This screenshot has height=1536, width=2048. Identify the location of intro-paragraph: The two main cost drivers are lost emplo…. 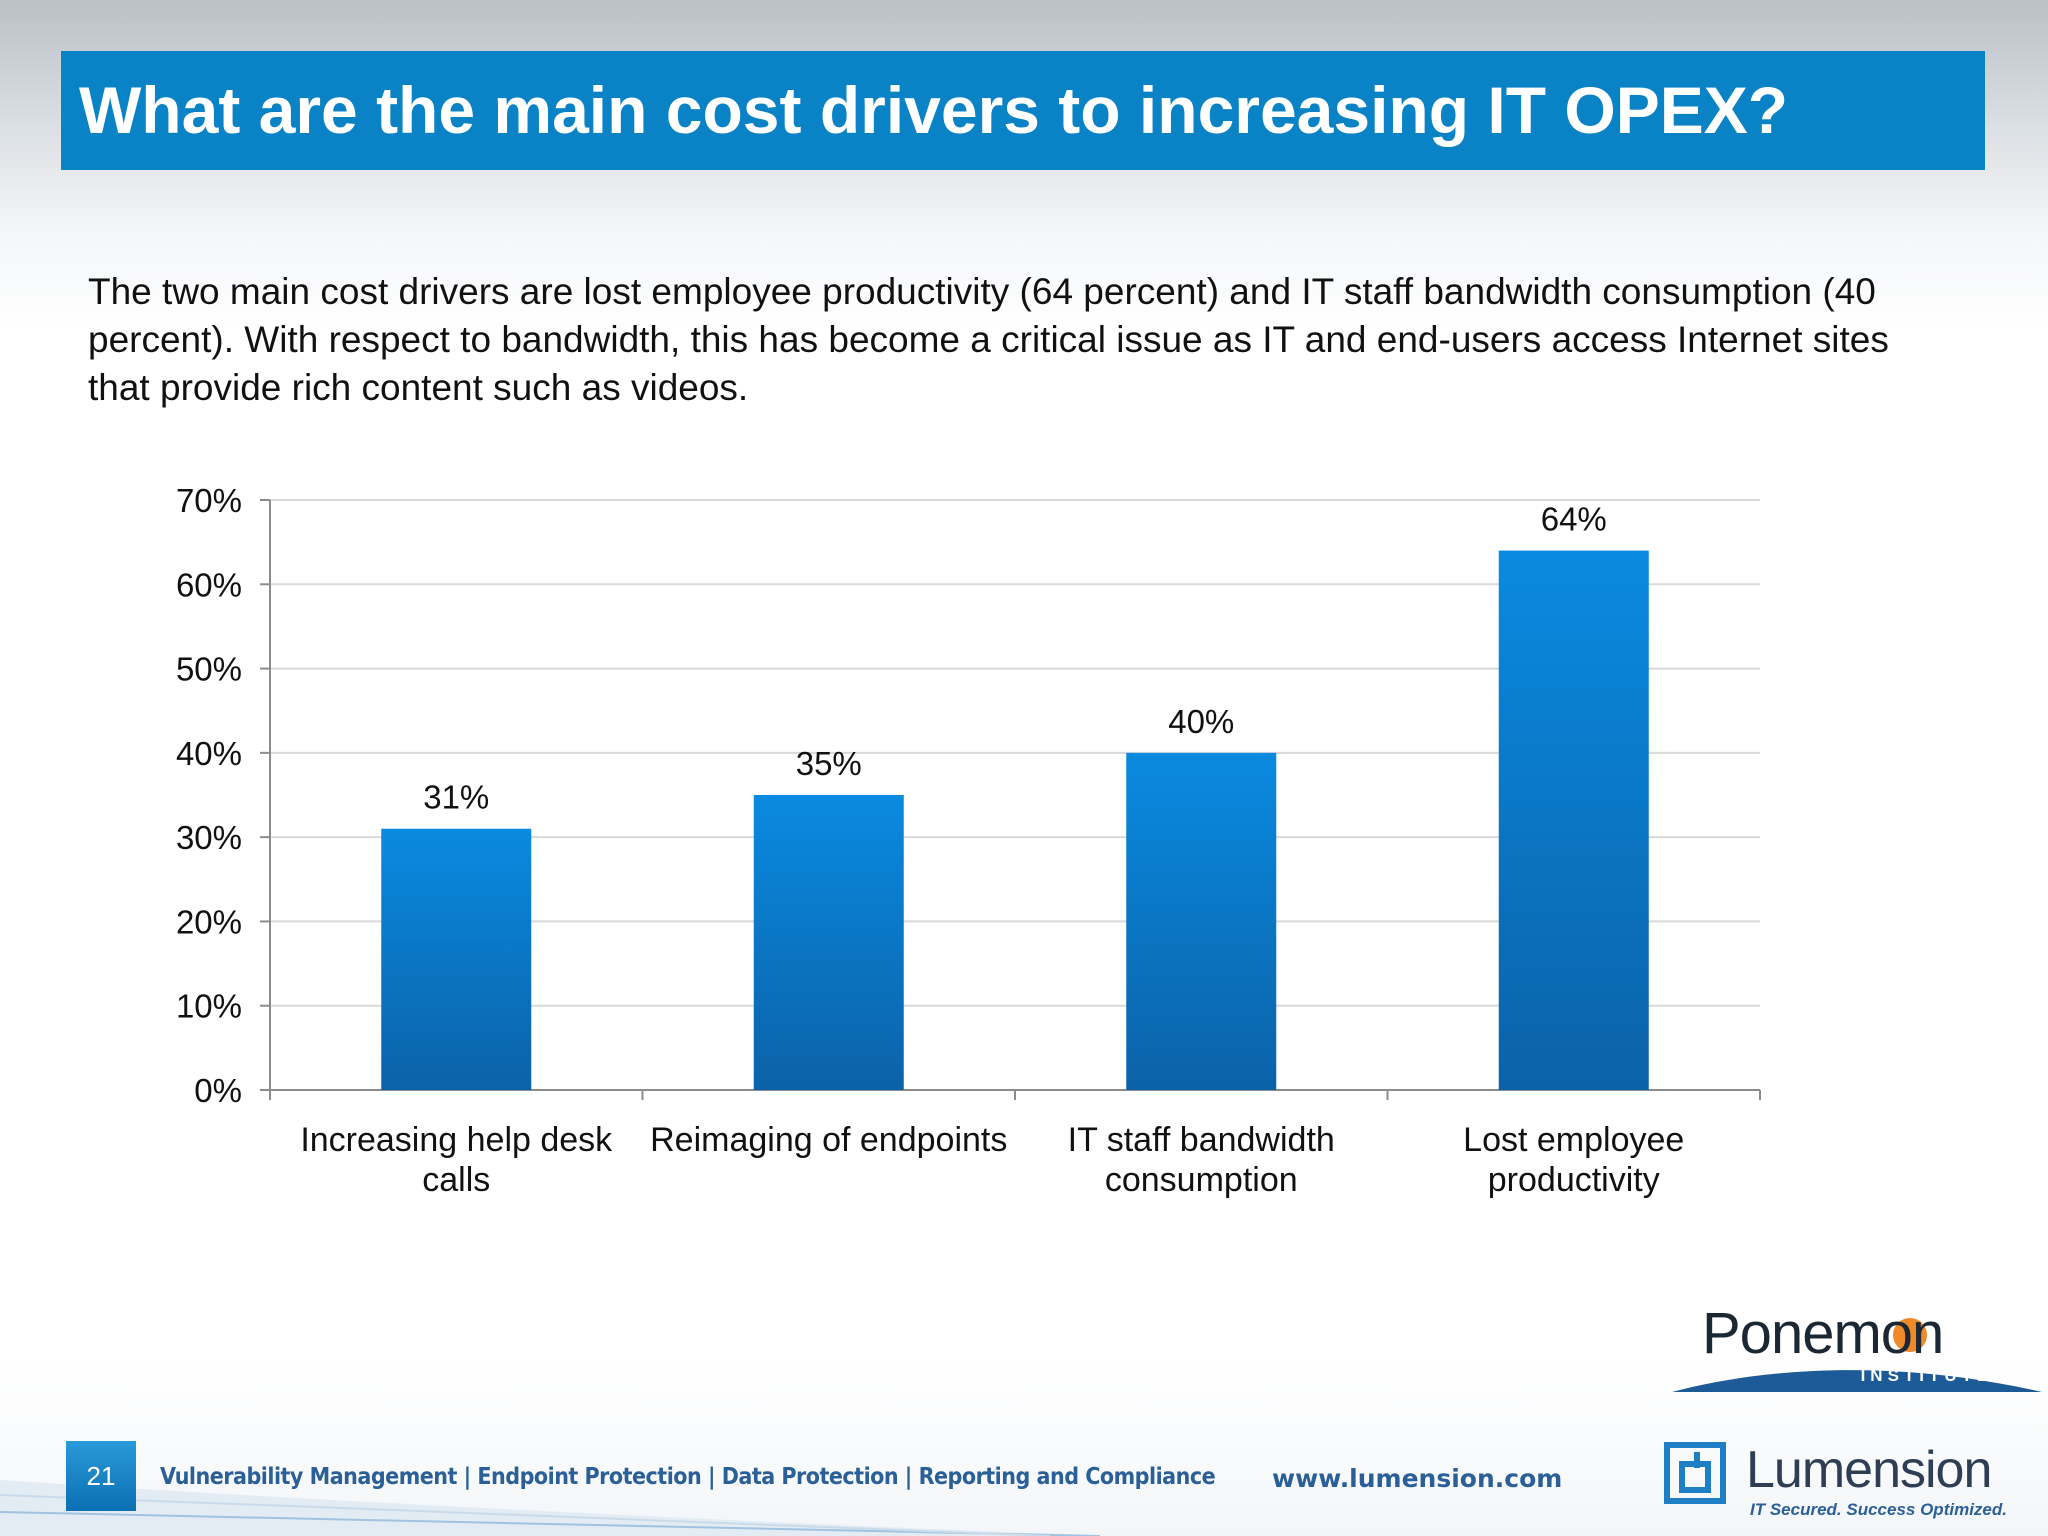
(988, 339).